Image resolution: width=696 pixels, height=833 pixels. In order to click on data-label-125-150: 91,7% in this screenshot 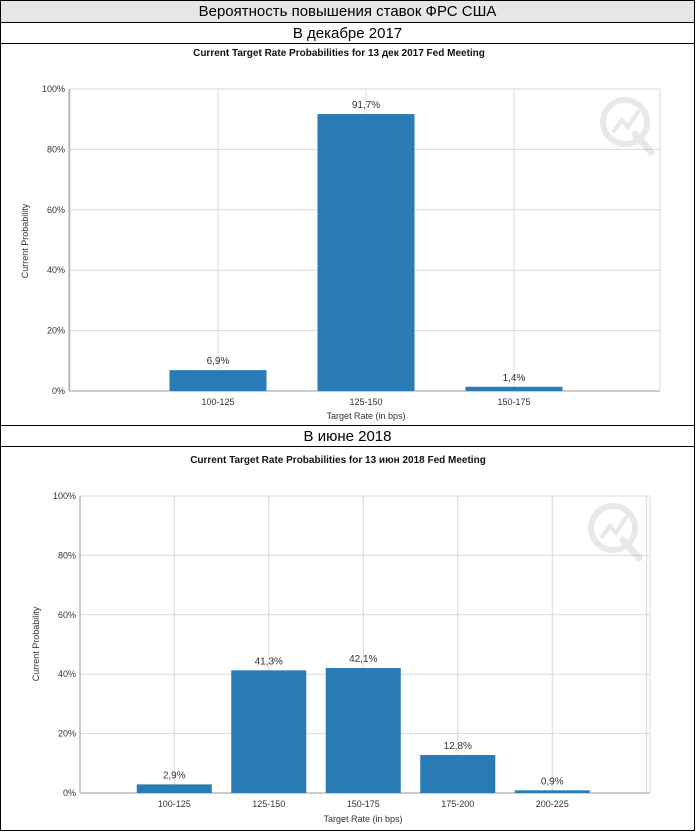, I will do `click(366, 105)`.